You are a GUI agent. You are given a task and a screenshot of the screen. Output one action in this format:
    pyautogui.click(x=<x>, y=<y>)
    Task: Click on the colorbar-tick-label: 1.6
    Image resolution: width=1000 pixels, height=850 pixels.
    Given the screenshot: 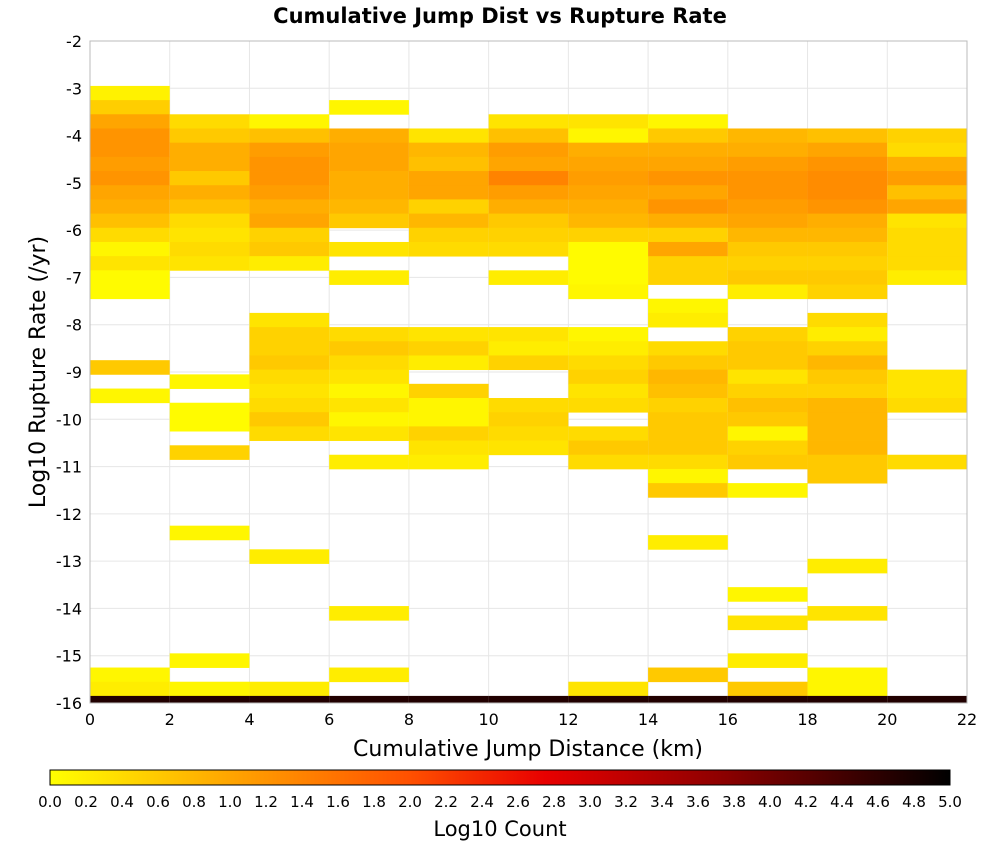 What is the action you would take?
    pyautogui.click(x=338, y=802)
    